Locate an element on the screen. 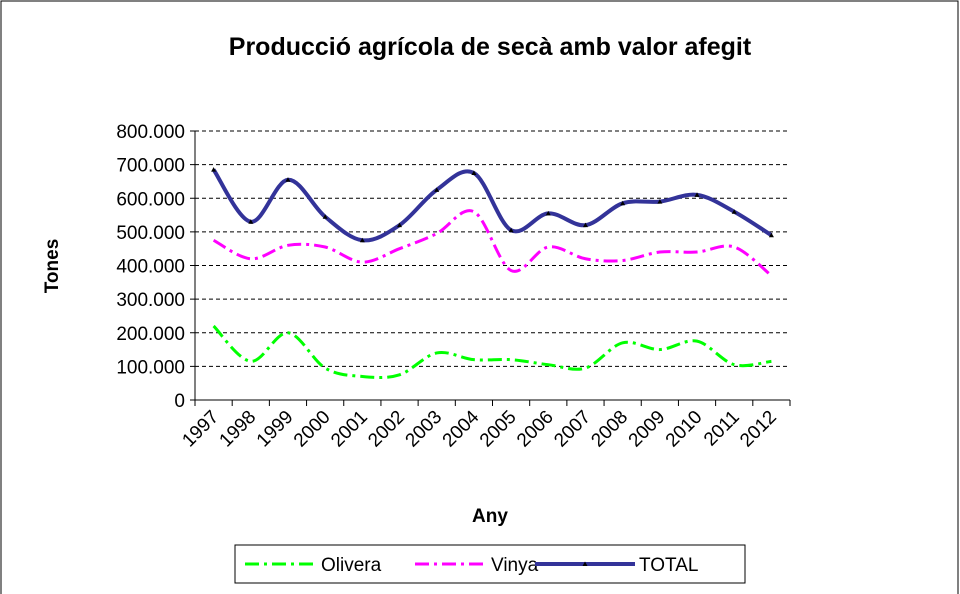 This screenshot has width=960, height=594. y-axis-label: Tones is located at coordinates (52, 266).